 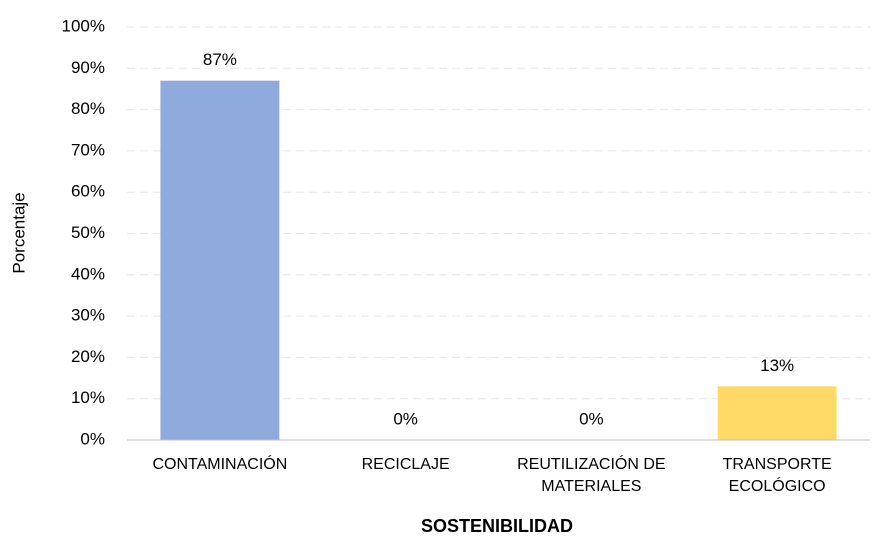 What do you see at coordinates (405, 464) in the screenshot?
I see `x-tick-label: RECICLAJE` at bounding box center [405, 464].